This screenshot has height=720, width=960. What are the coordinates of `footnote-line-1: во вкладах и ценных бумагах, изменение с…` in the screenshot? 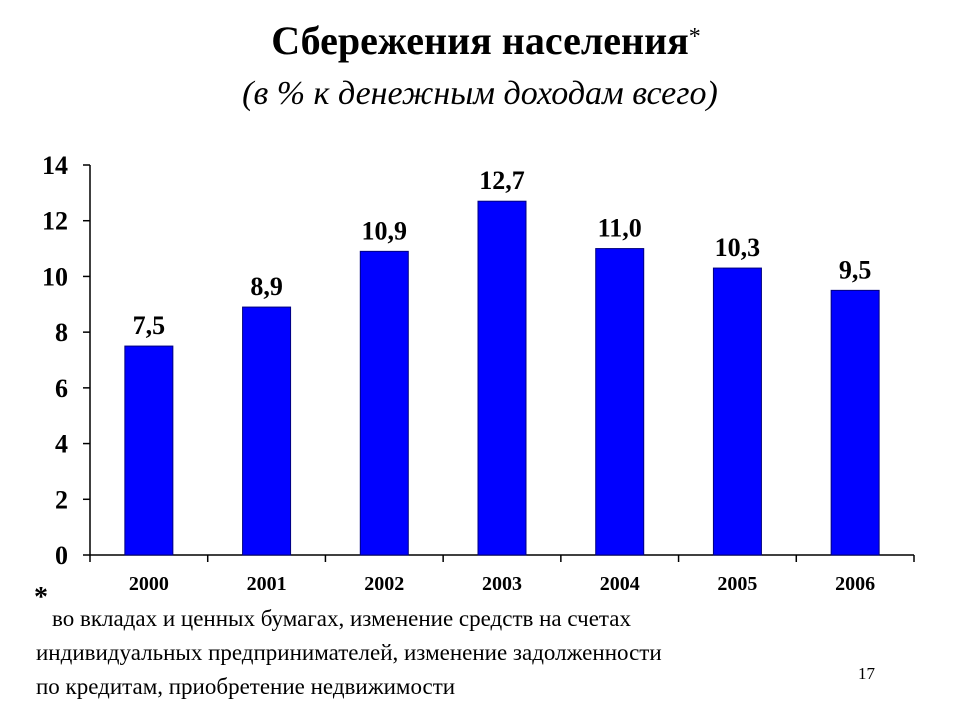 It's located at (341, 618).